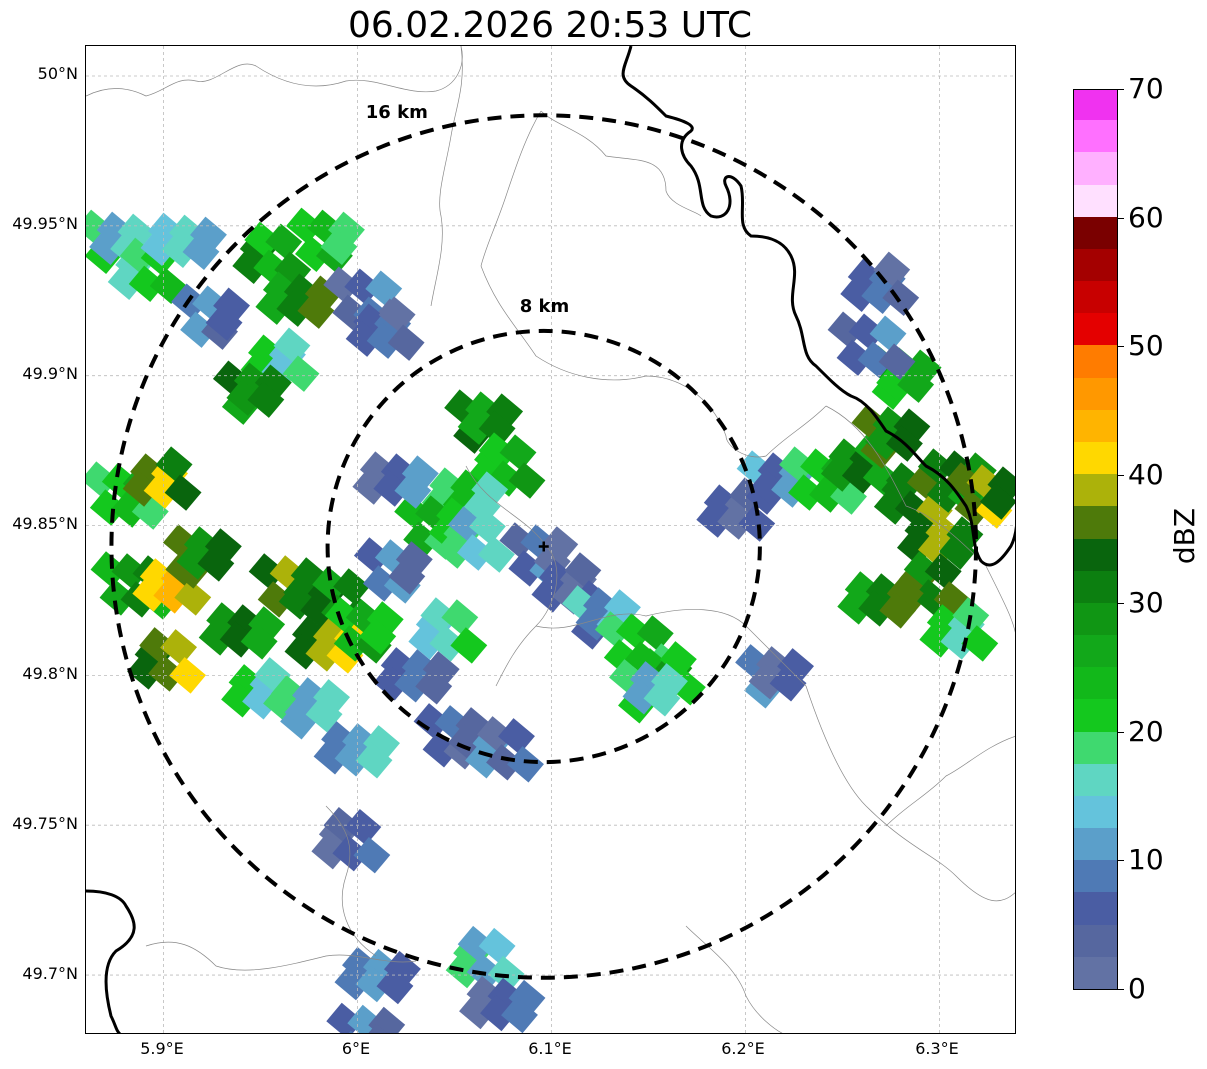 The height and width of the screenshot is (1069, 1207). Describe the element at coordinates (50, 973) in the screenshot. I see `lat-tick-label: 49.7°N` at that location.